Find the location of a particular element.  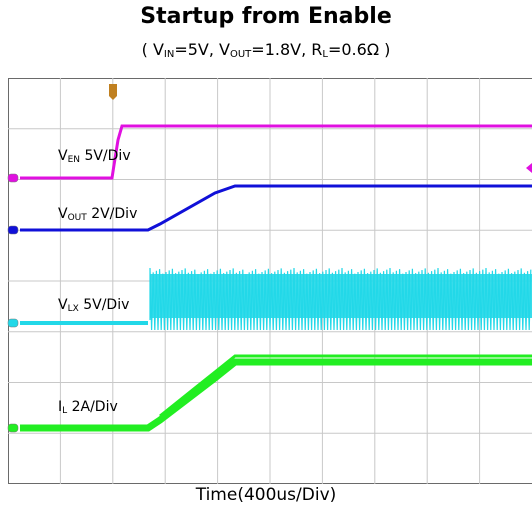

label-vlx-symbol: V is located at coordinates (63, 305).